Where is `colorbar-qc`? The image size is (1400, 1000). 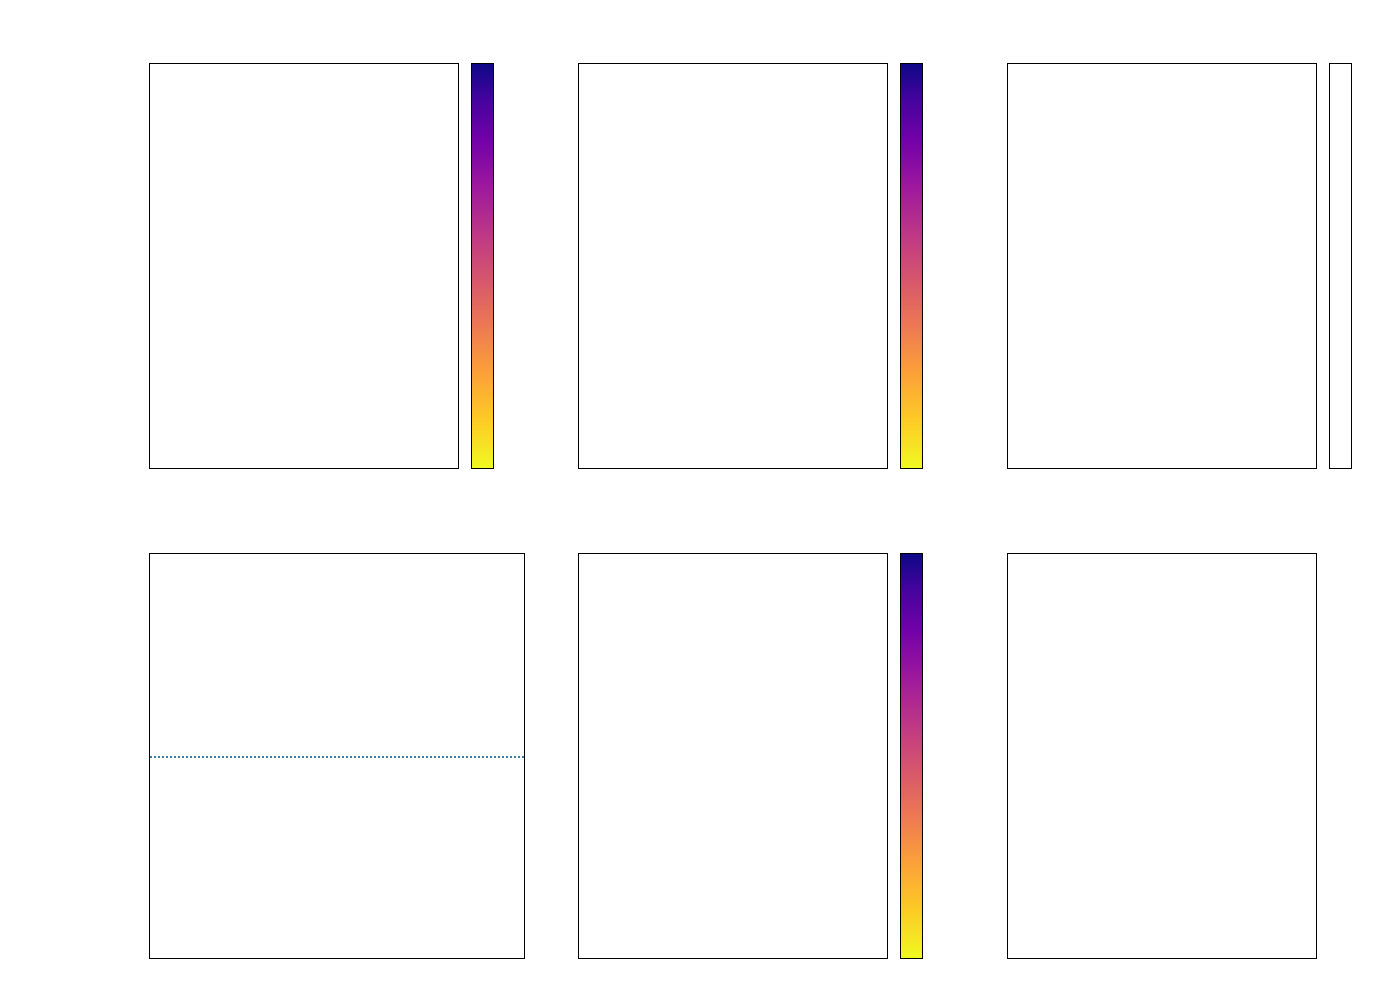
colorbar-qc is located at coordinates (1340, 266).